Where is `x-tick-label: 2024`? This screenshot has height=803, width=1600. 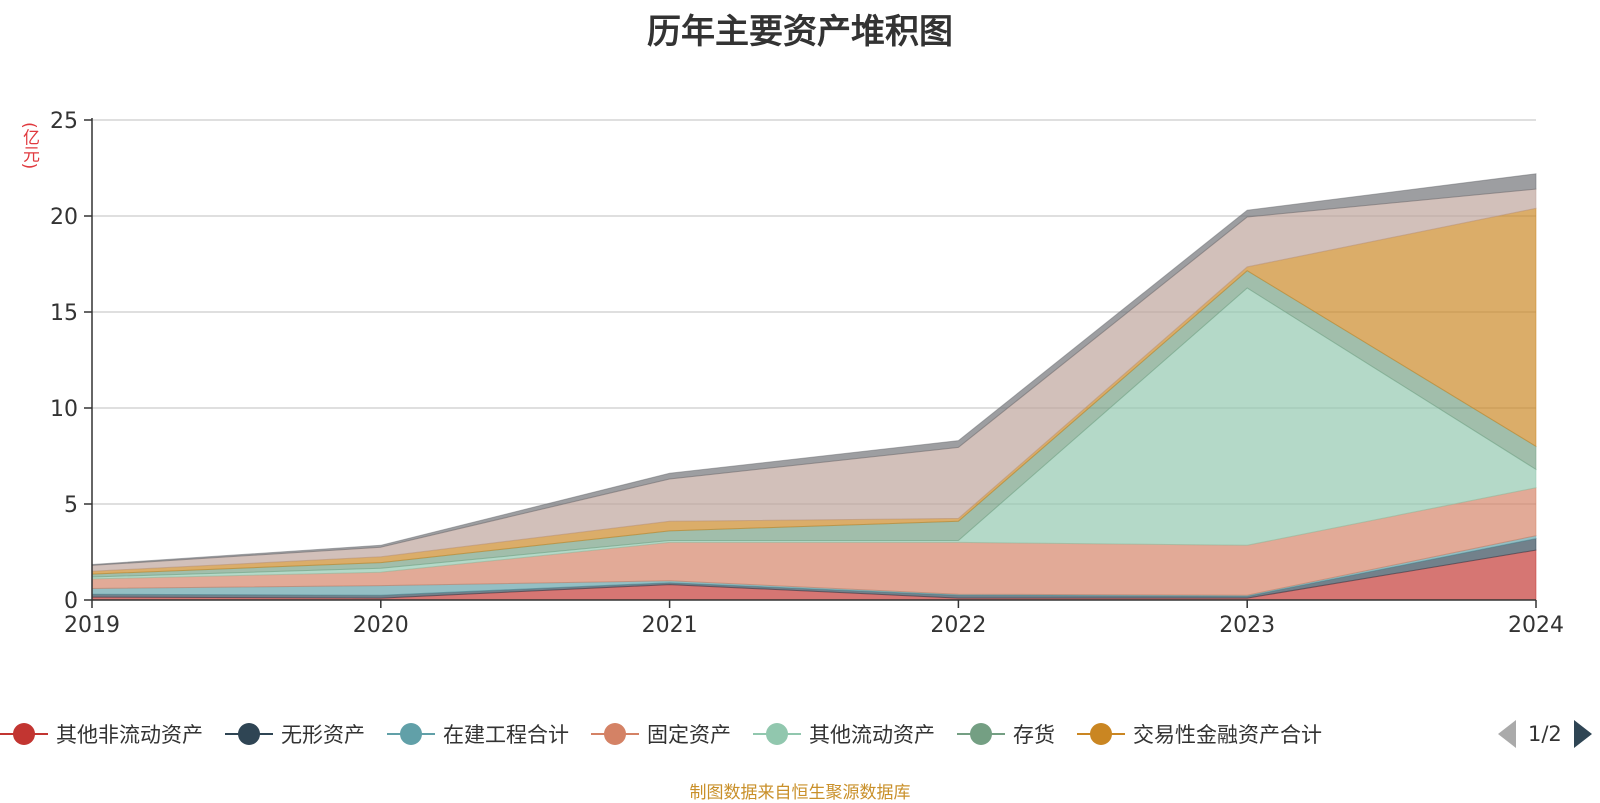
x-tick-label: 2024 is located at coordinates (1536, 625).